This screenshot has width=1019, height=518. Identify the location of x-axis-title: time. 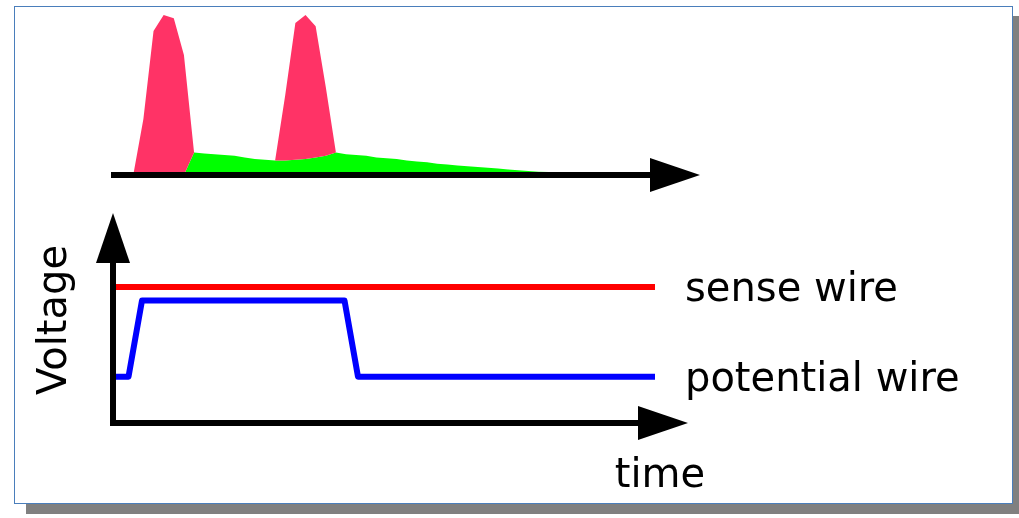
(660, 473).